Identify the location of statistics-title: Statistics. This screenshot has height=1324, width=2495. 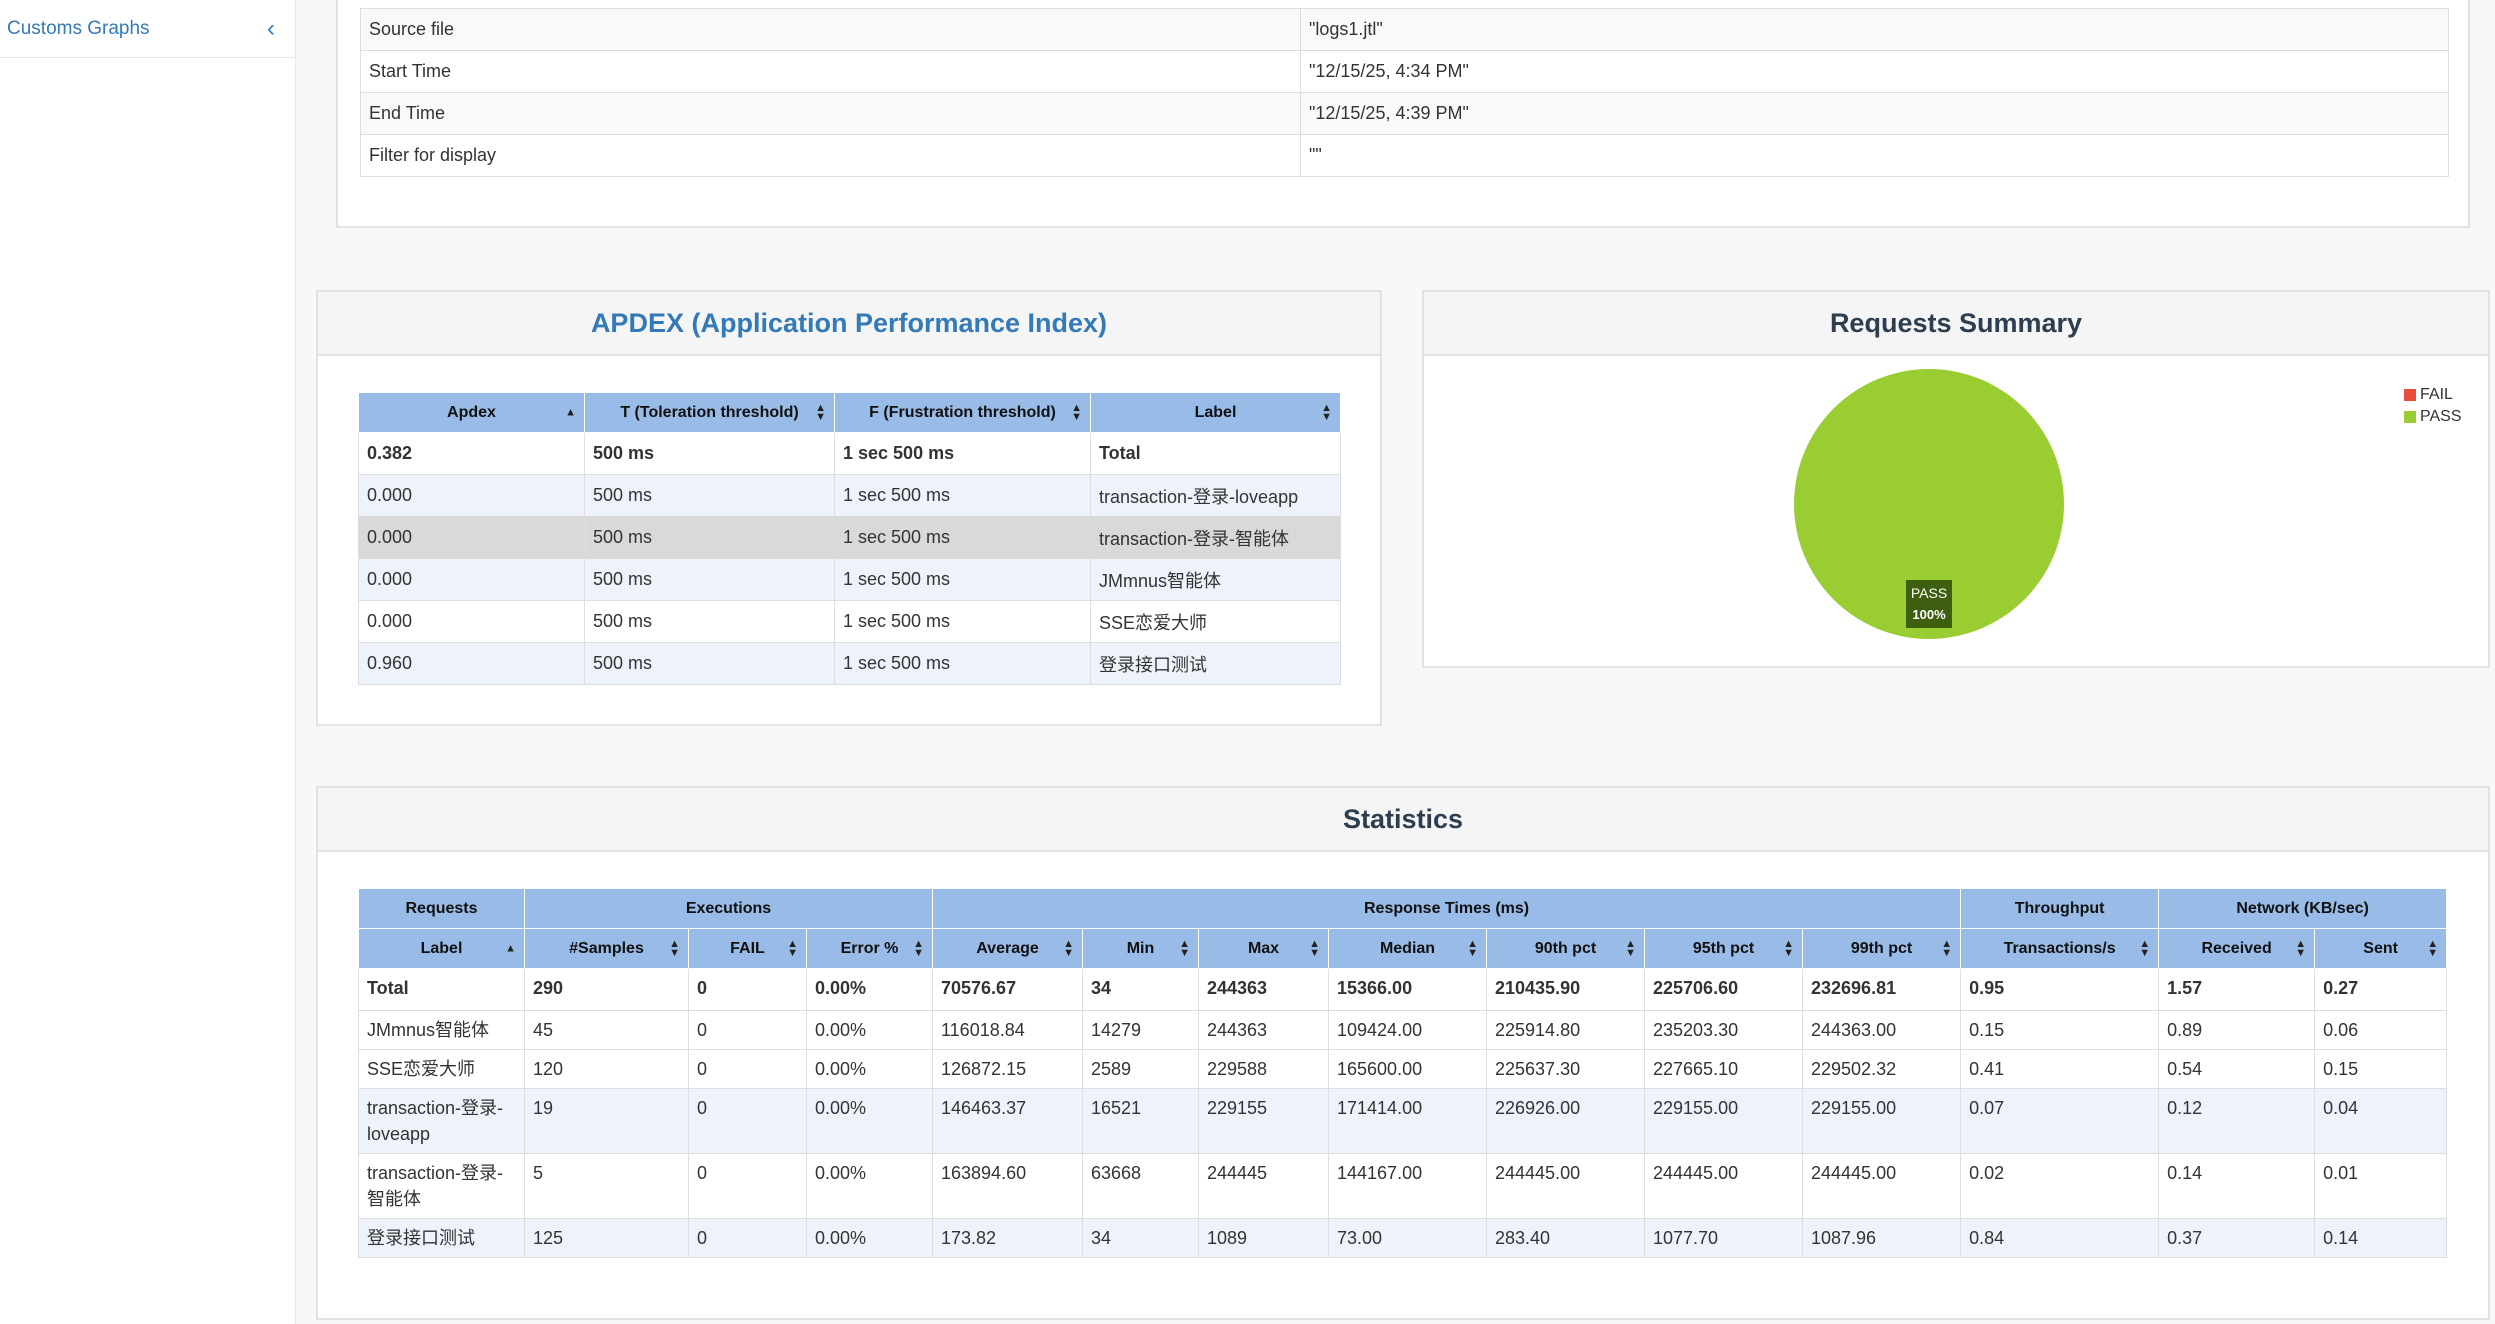
(1403, 820).